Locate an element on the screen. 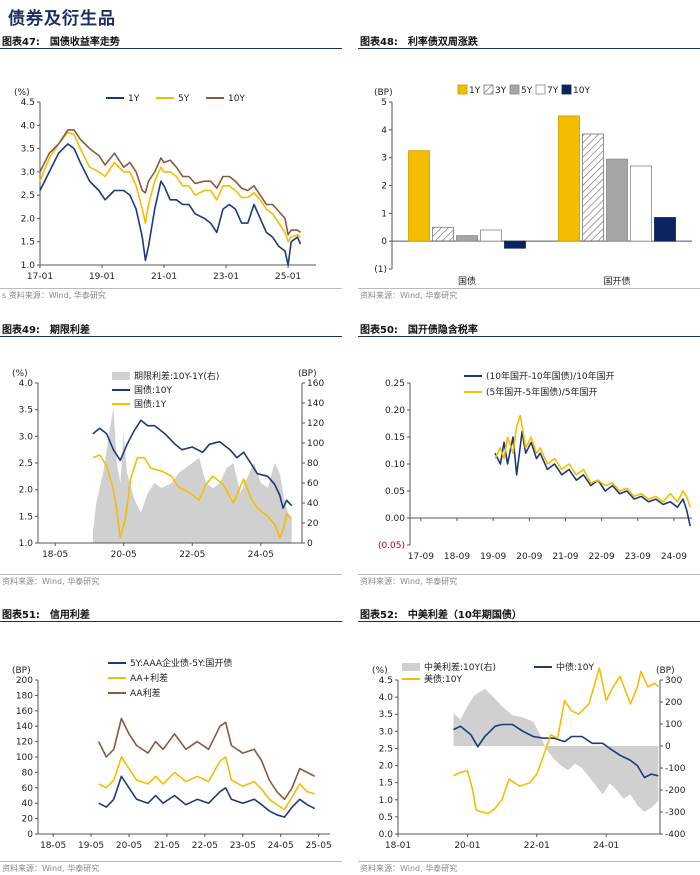 The width and height of the screenshot is (700, 875). x-tick-label: 24-05 is located at coordinates (281, 846).